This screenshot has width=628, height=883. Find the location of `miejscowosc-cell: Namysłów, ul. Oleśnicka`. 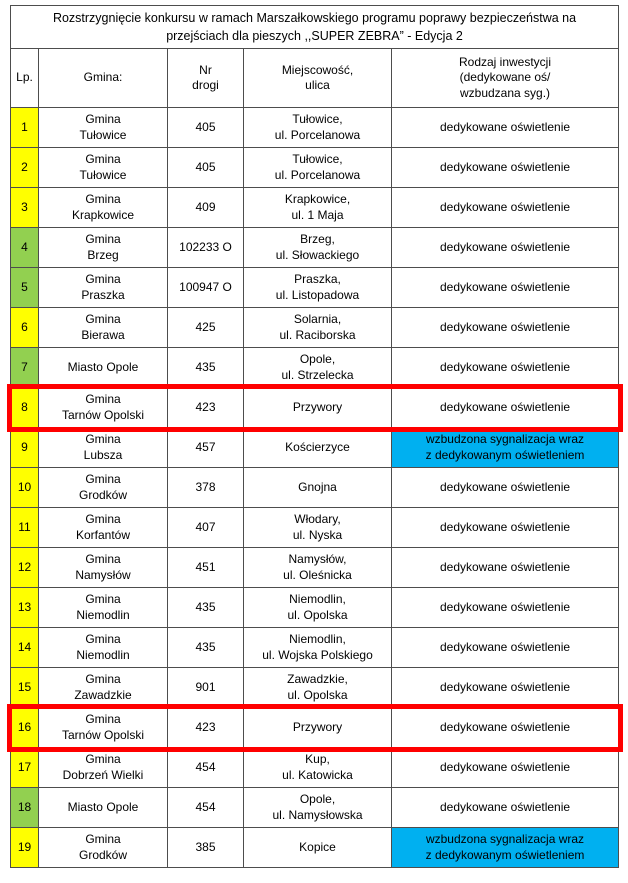

miejscowosc-cell: Namysłów, ul. Oleśnicka is located at coordinates (317, 567).